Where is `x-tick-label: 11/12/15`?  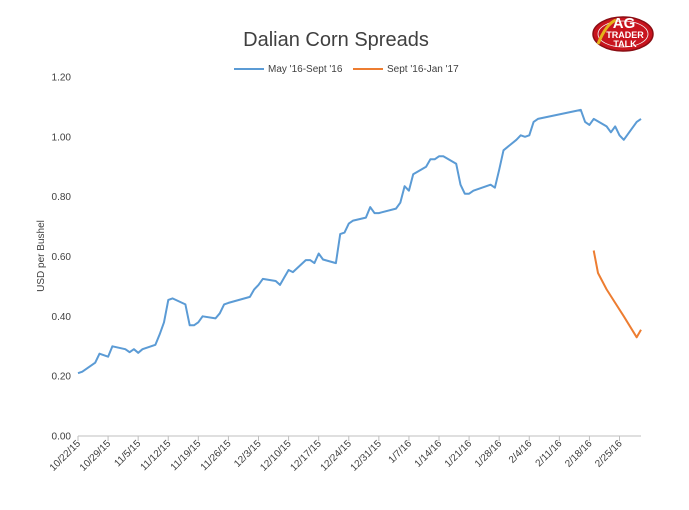
x-tick-label: 11/12/15 is located at coordinates (156, 455).